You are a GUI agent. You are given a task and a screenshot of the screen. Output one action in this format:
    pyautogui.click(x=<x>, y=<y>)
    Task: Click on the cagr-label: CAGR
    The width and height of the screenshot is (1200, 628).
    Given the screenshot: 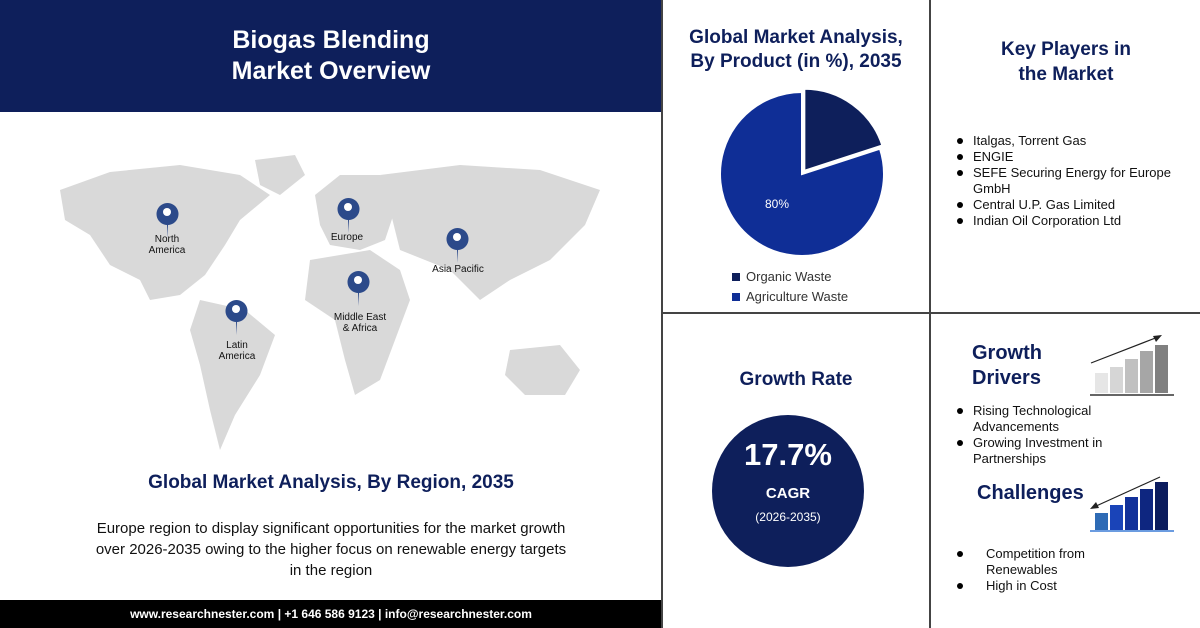 What is the action you would take?
    pyautogui.click(x=788, y=493)
    